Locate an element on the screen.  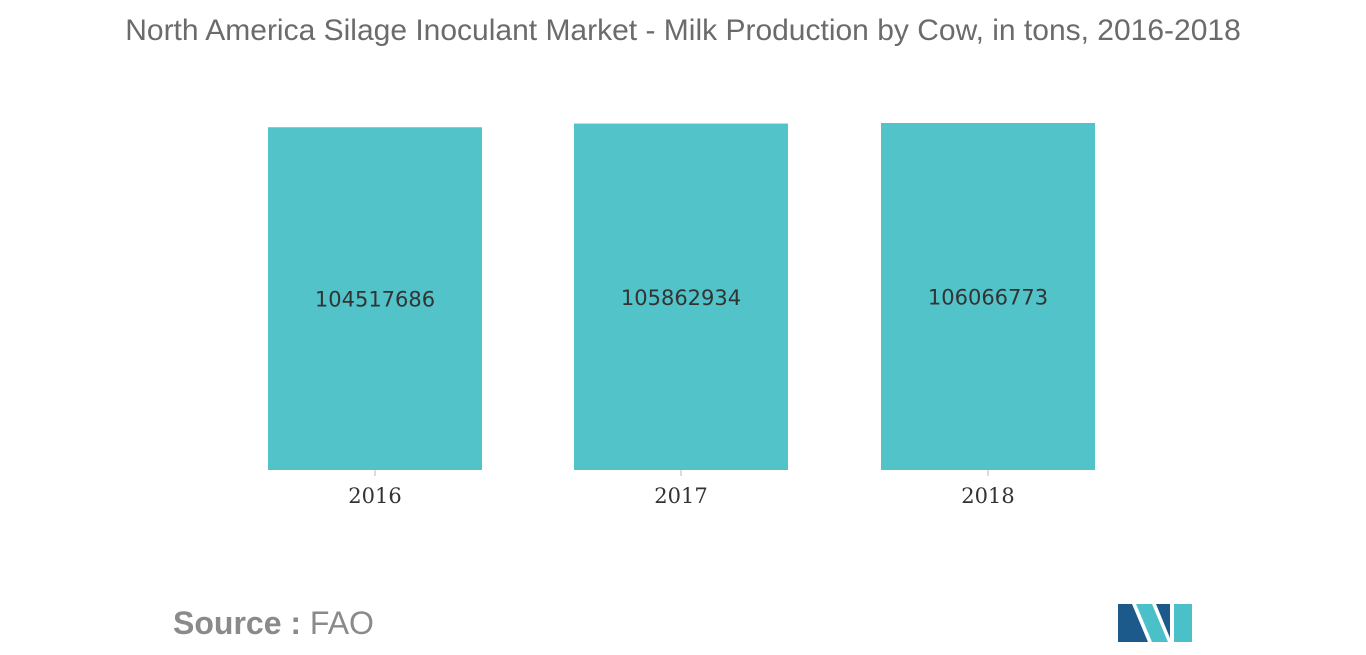
source-label: Source : is located at coordinates (237, 623).